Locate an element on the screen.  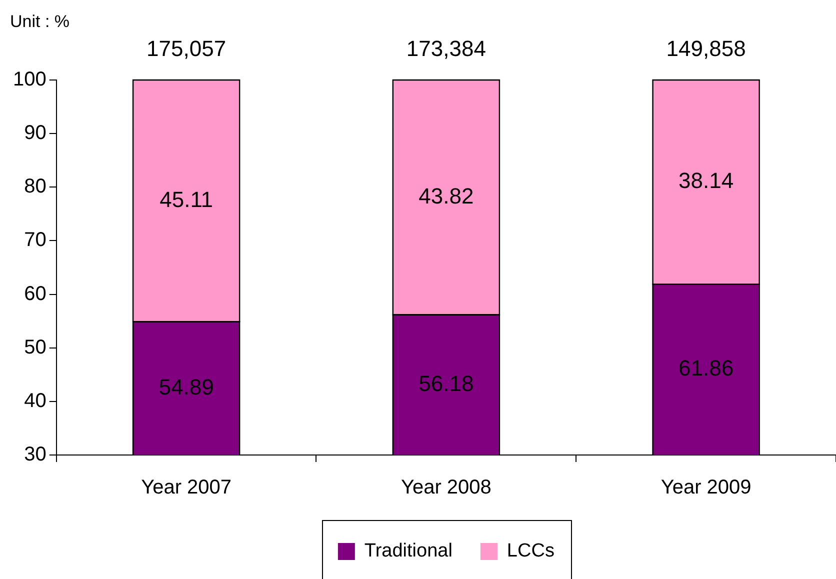
y-tick-label: 80 is located at coordinates (35, 187).